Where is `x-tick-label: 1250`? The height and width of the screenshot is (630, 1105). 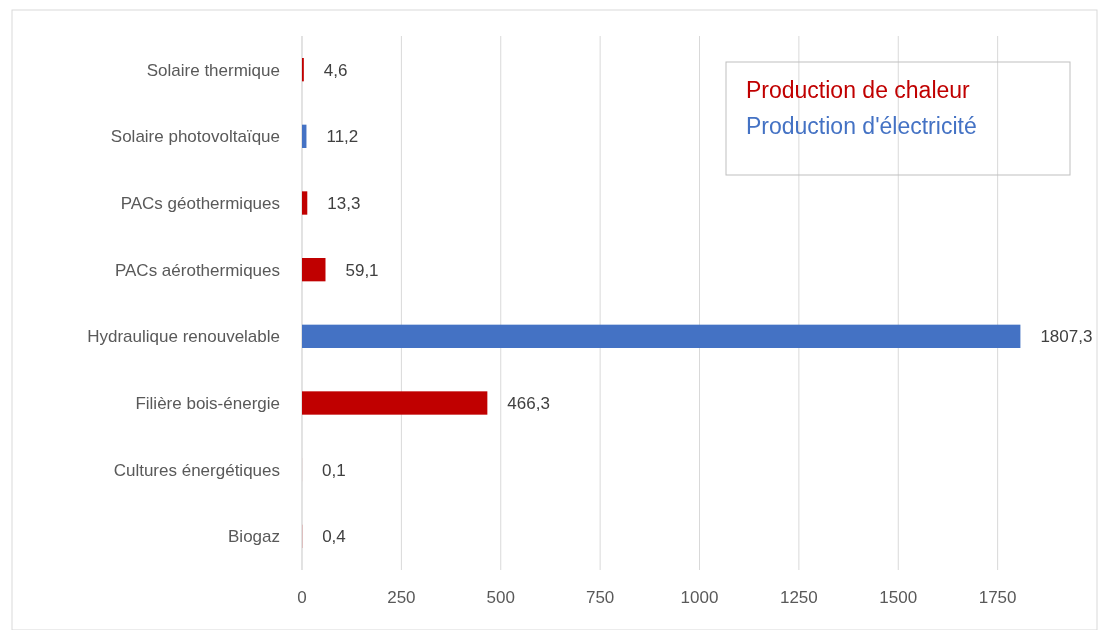
x-tick-label: 1250 is located at coordinates (798, 597).